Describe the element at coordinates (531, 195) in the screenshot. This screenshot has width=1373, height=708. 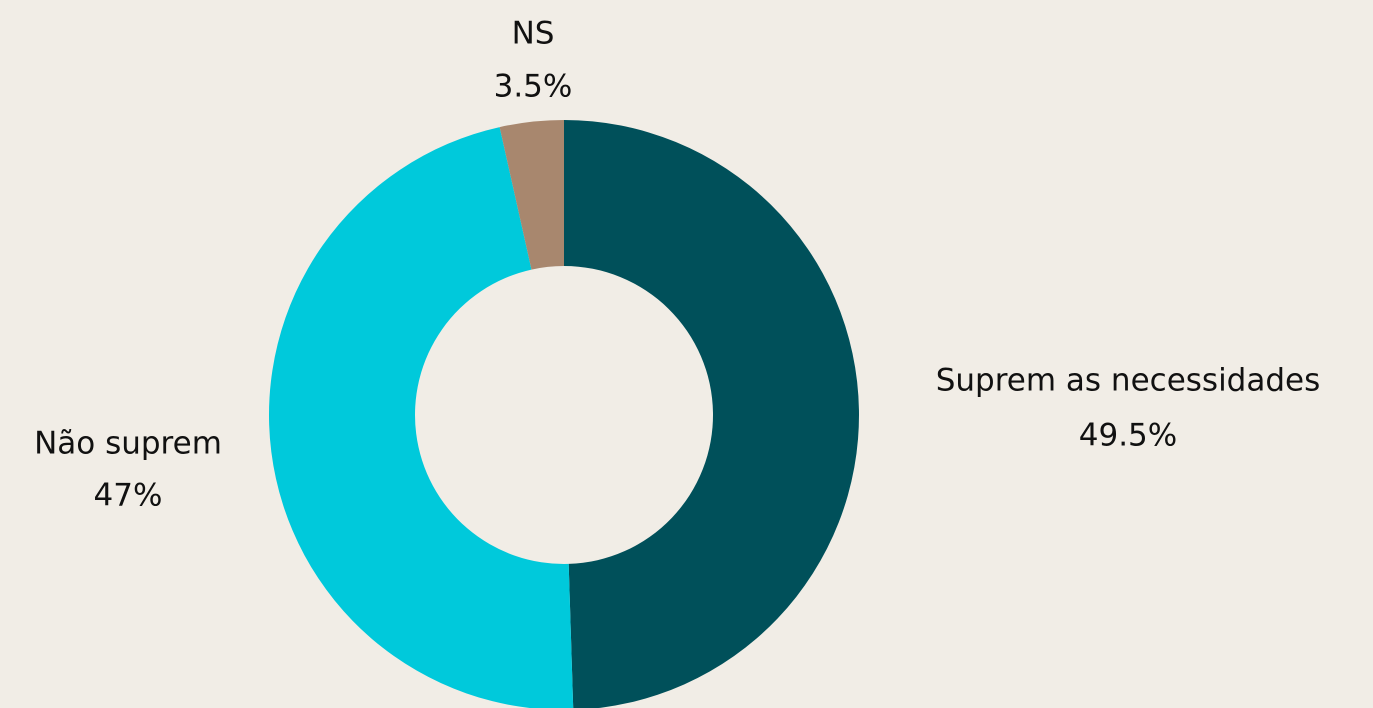
I see `donut-slice` at that location.